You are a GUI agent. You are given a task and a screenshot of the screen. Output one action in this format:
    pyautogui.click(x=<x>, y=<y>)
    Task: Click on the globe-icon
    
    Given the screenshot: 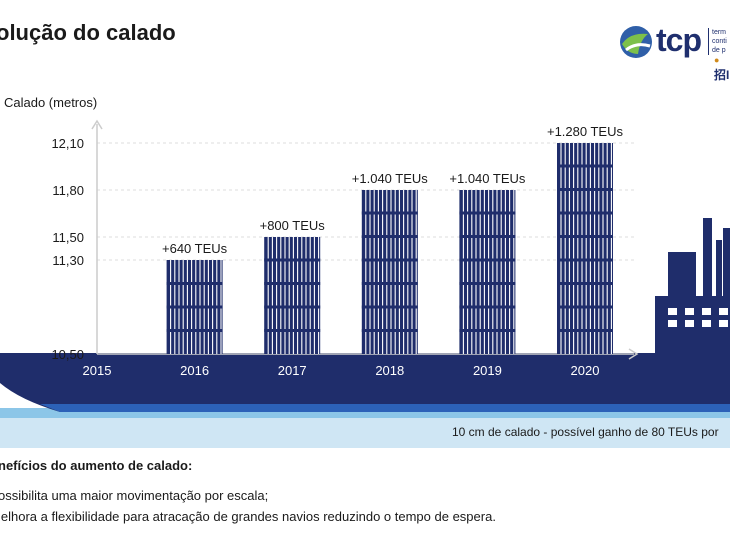 What is the action you would take?
    pyautogui.click(x=636, y=42)
    